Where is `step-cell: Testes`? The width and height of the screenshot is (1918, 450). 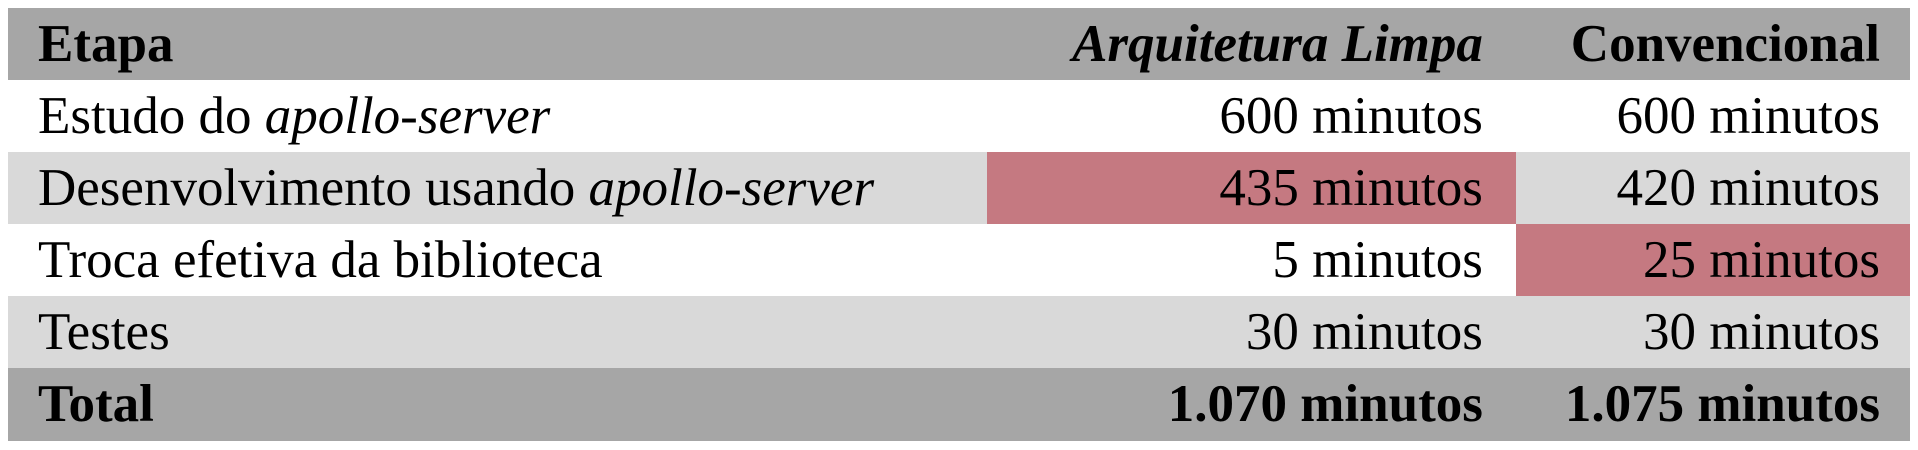 step-cell: Testes is located at coordinates (498, 332).